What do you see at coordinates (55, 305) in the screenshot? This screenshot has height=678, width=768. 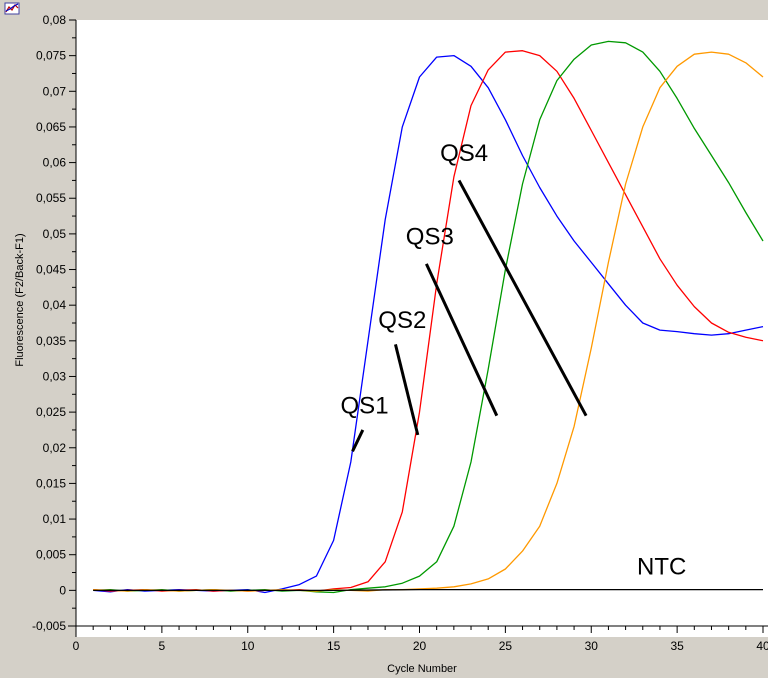 I see `y-tick-label: 0,04` at bounding box center [55, 305].